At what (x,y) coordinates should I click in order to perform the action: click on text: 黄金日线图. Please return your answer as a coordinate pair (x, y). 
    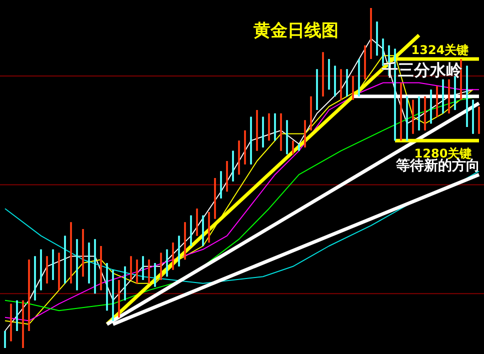
    Looking at the image, I should click on (295, 31).